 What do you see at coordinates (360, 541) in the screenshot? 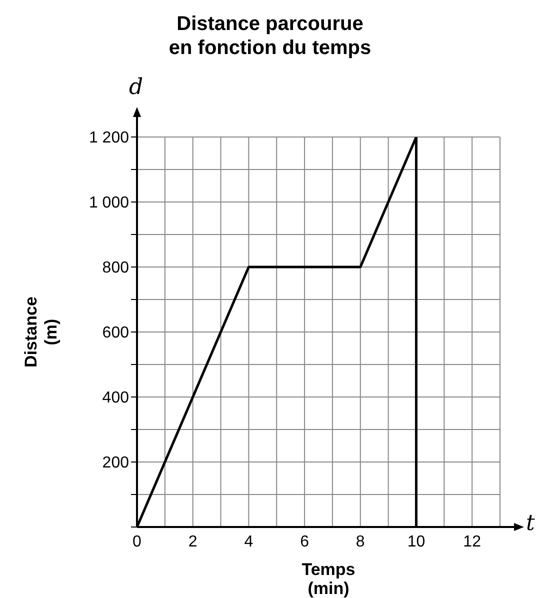
I see `x-tick-label: 8` at bounding box center [360, 541].